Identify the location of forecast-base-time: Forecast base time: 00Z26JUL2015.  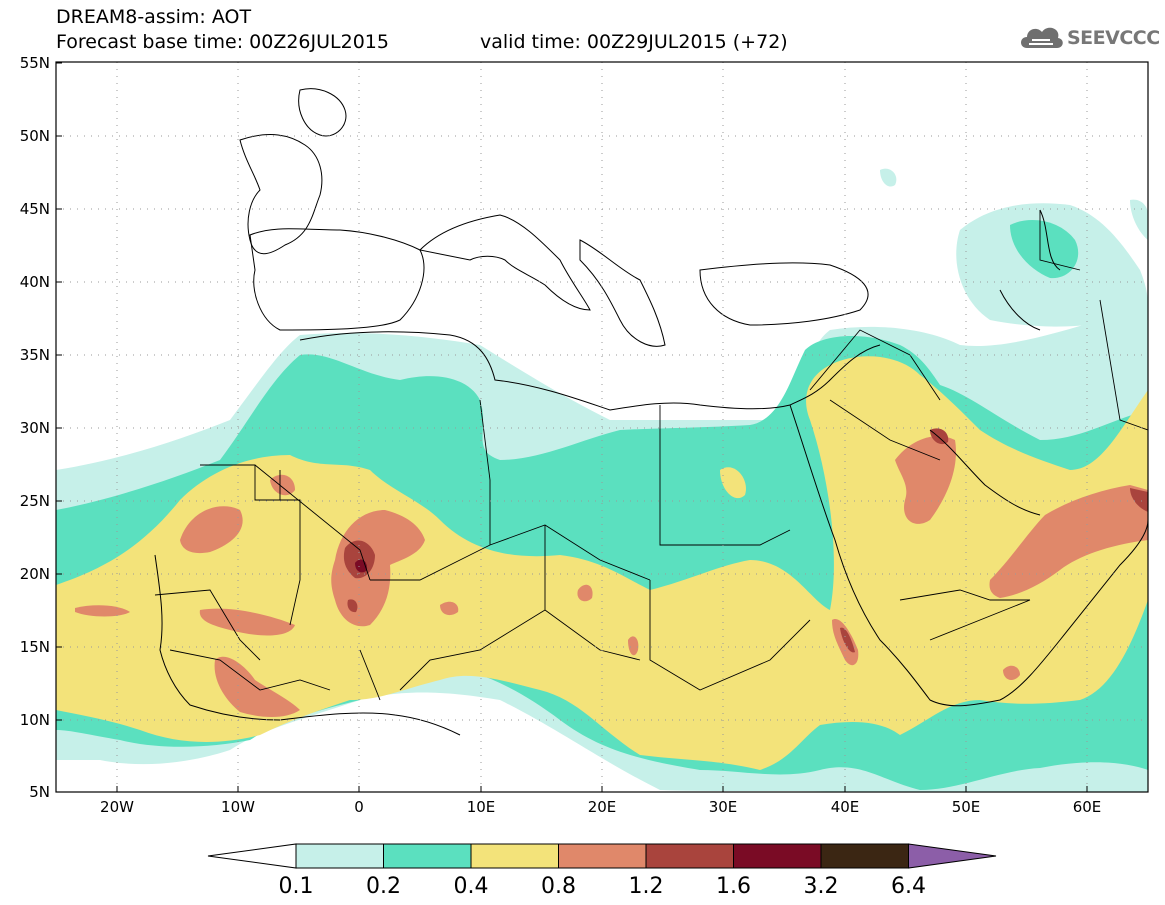
(222, 42).